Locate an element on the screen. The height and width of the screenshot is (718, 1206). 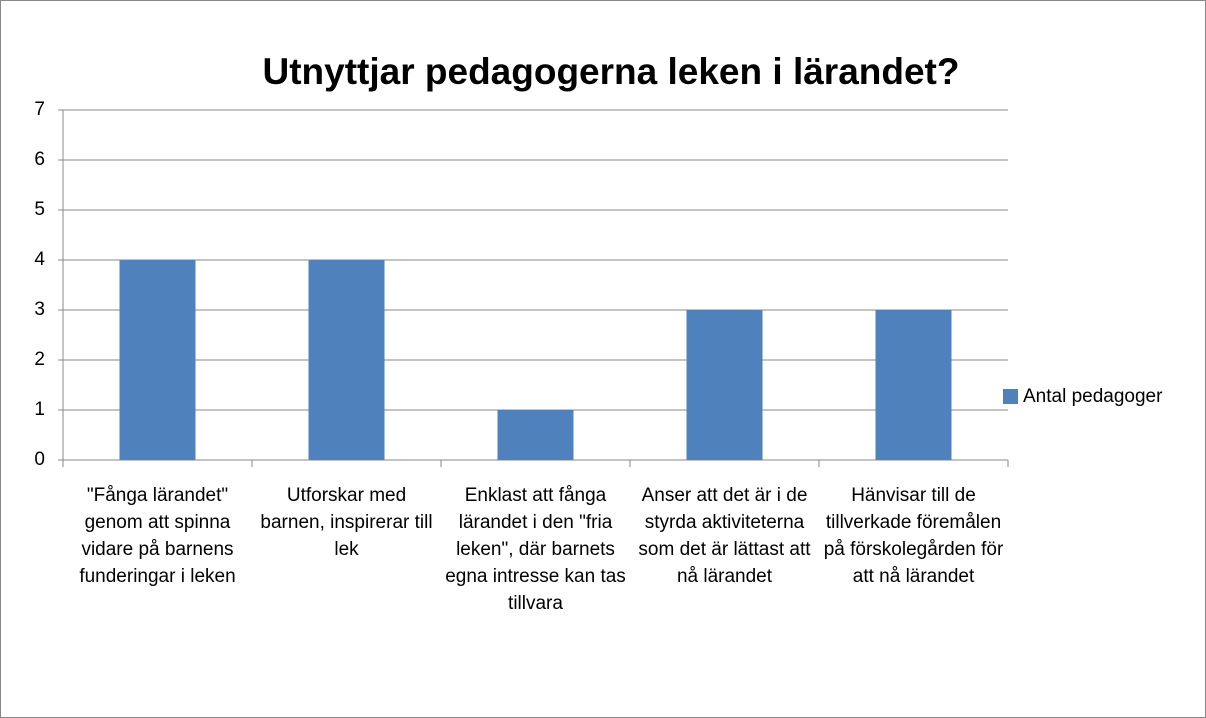
y-tick-label: 1 is located at coordinates (39, 409).